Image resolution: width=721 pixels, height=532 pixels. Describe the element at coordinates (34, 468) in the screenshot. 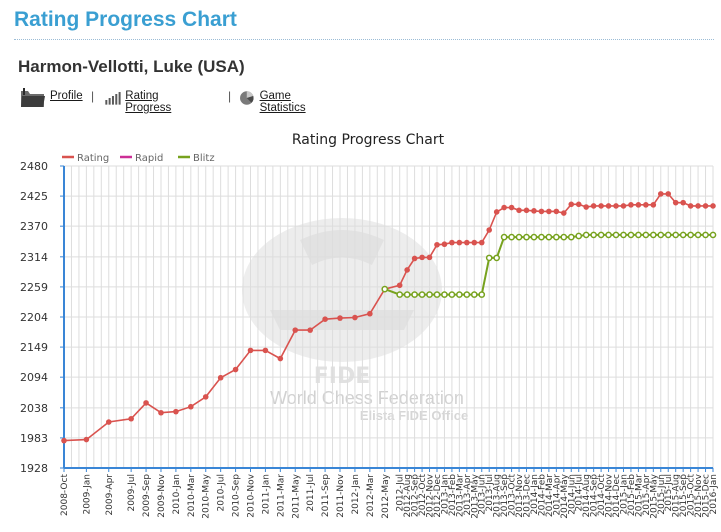

I see `y-tick-label: 1928` at that location.